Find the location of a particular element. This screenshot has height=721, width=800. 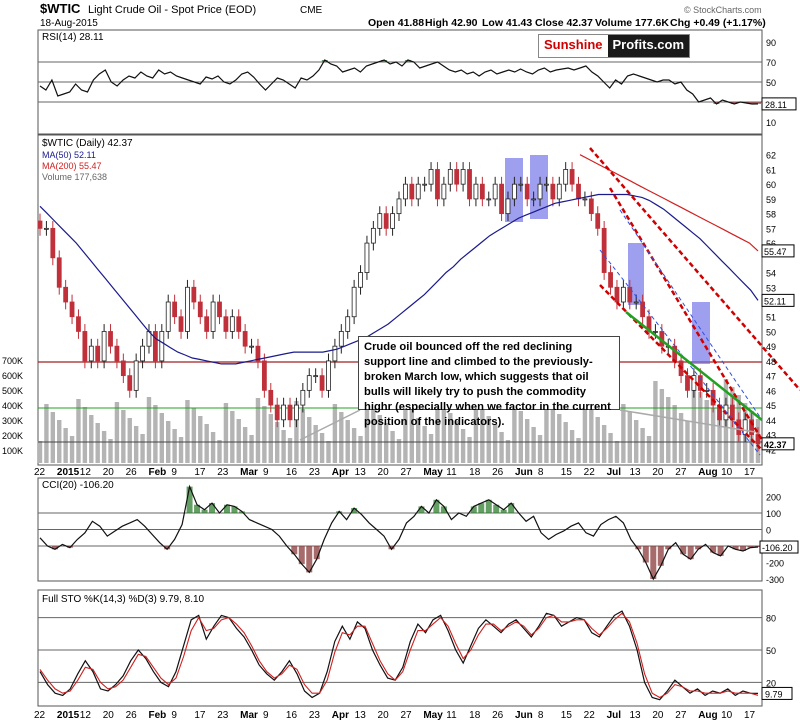

values-line is located at coordinates (399, 532).